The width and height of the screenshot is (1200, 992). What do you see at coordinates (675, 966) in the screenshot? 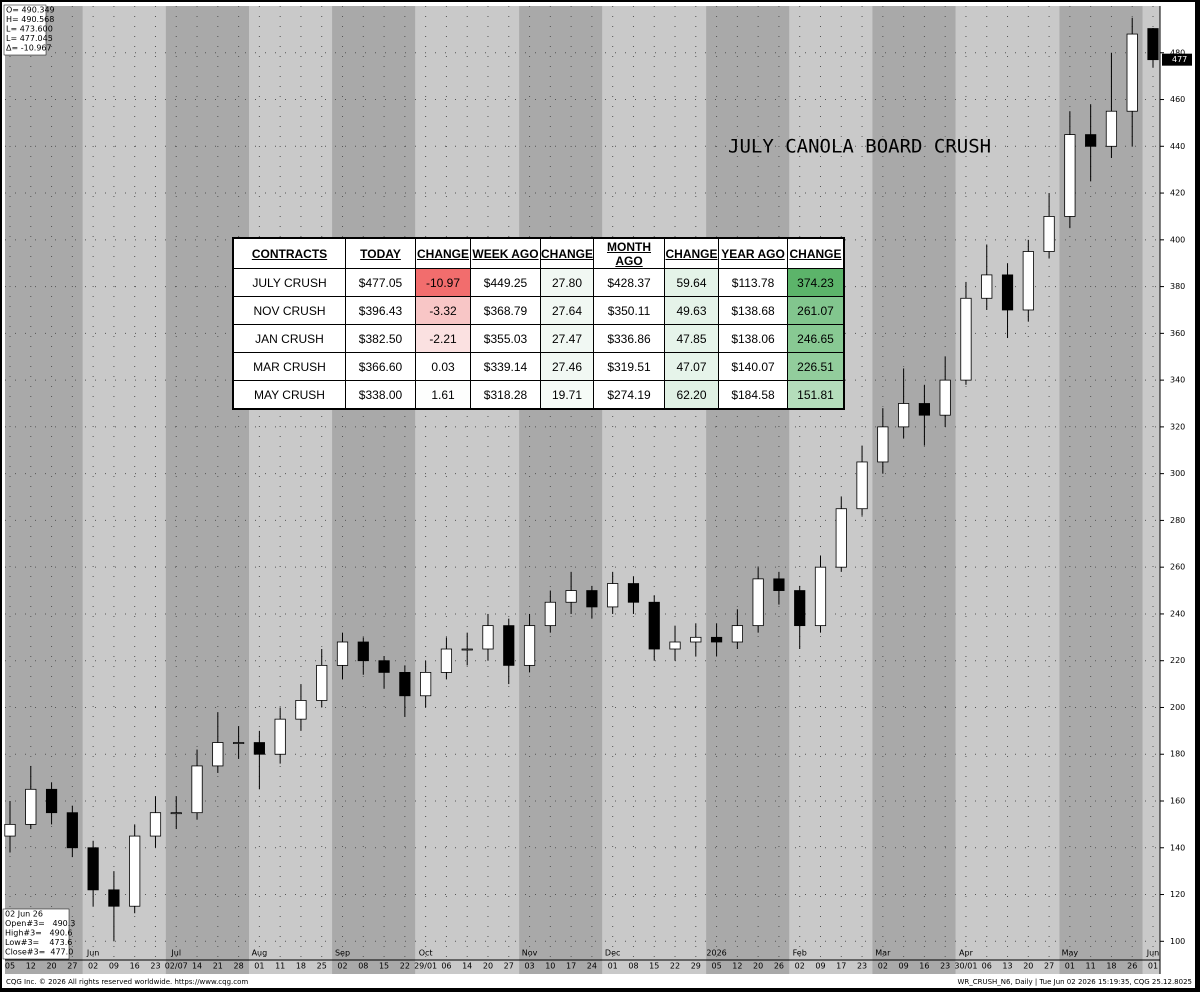
I see `x-tick-label: 22` at bounding box center [675, 966].